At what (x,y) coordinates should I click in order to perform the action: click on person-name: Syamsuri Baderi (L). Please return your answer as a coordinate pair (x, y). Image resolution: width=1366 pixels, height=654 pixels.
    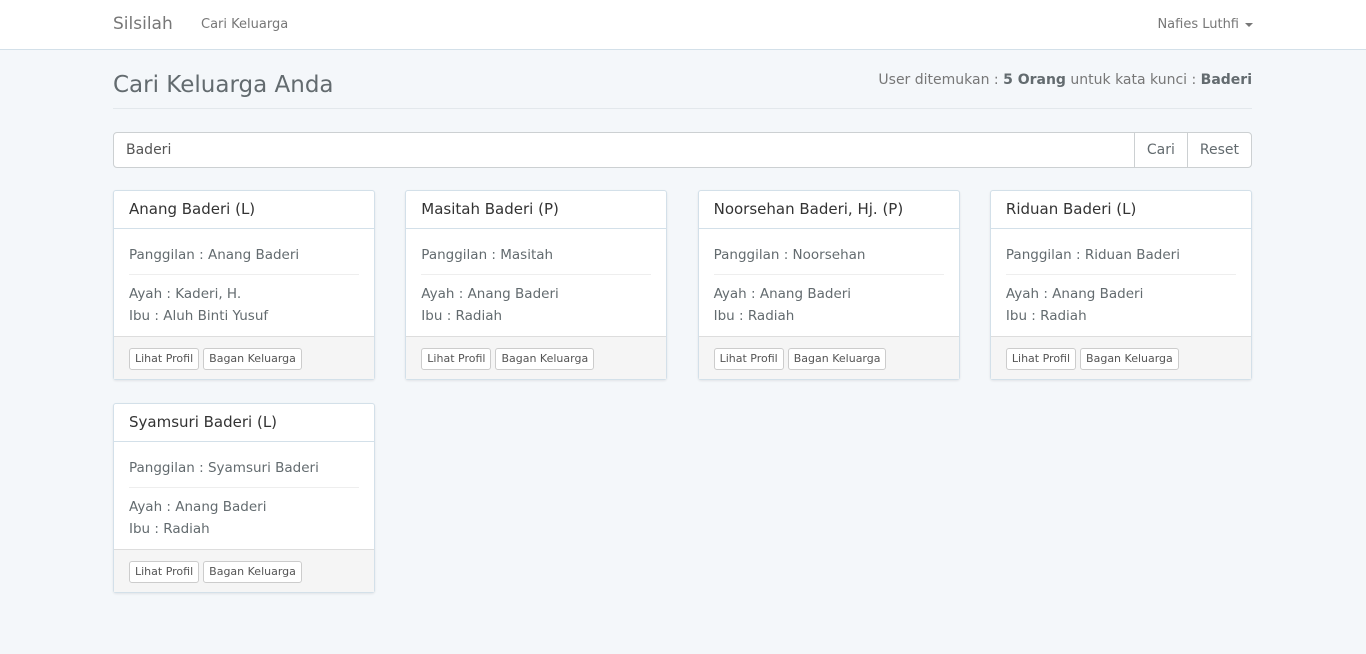
    Looking at the image, I should click on (244, 423).